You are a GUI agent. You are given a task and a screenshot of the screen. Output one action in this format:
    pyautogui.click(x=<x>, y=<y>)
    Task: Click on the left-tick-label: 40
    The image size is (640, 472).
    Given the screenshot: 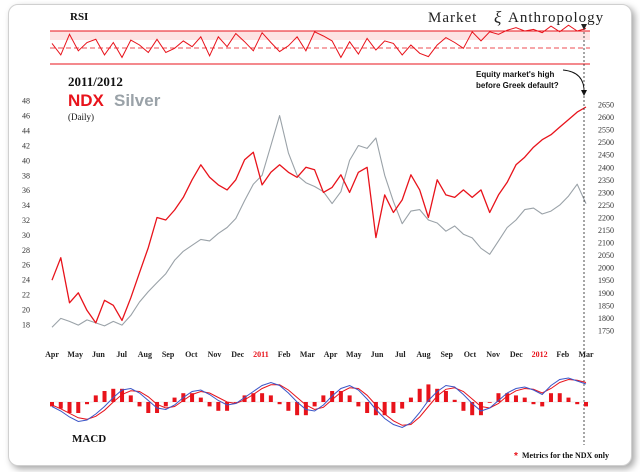 What is the action you would take?
    pyautogui.click(x=26, y=160)
    